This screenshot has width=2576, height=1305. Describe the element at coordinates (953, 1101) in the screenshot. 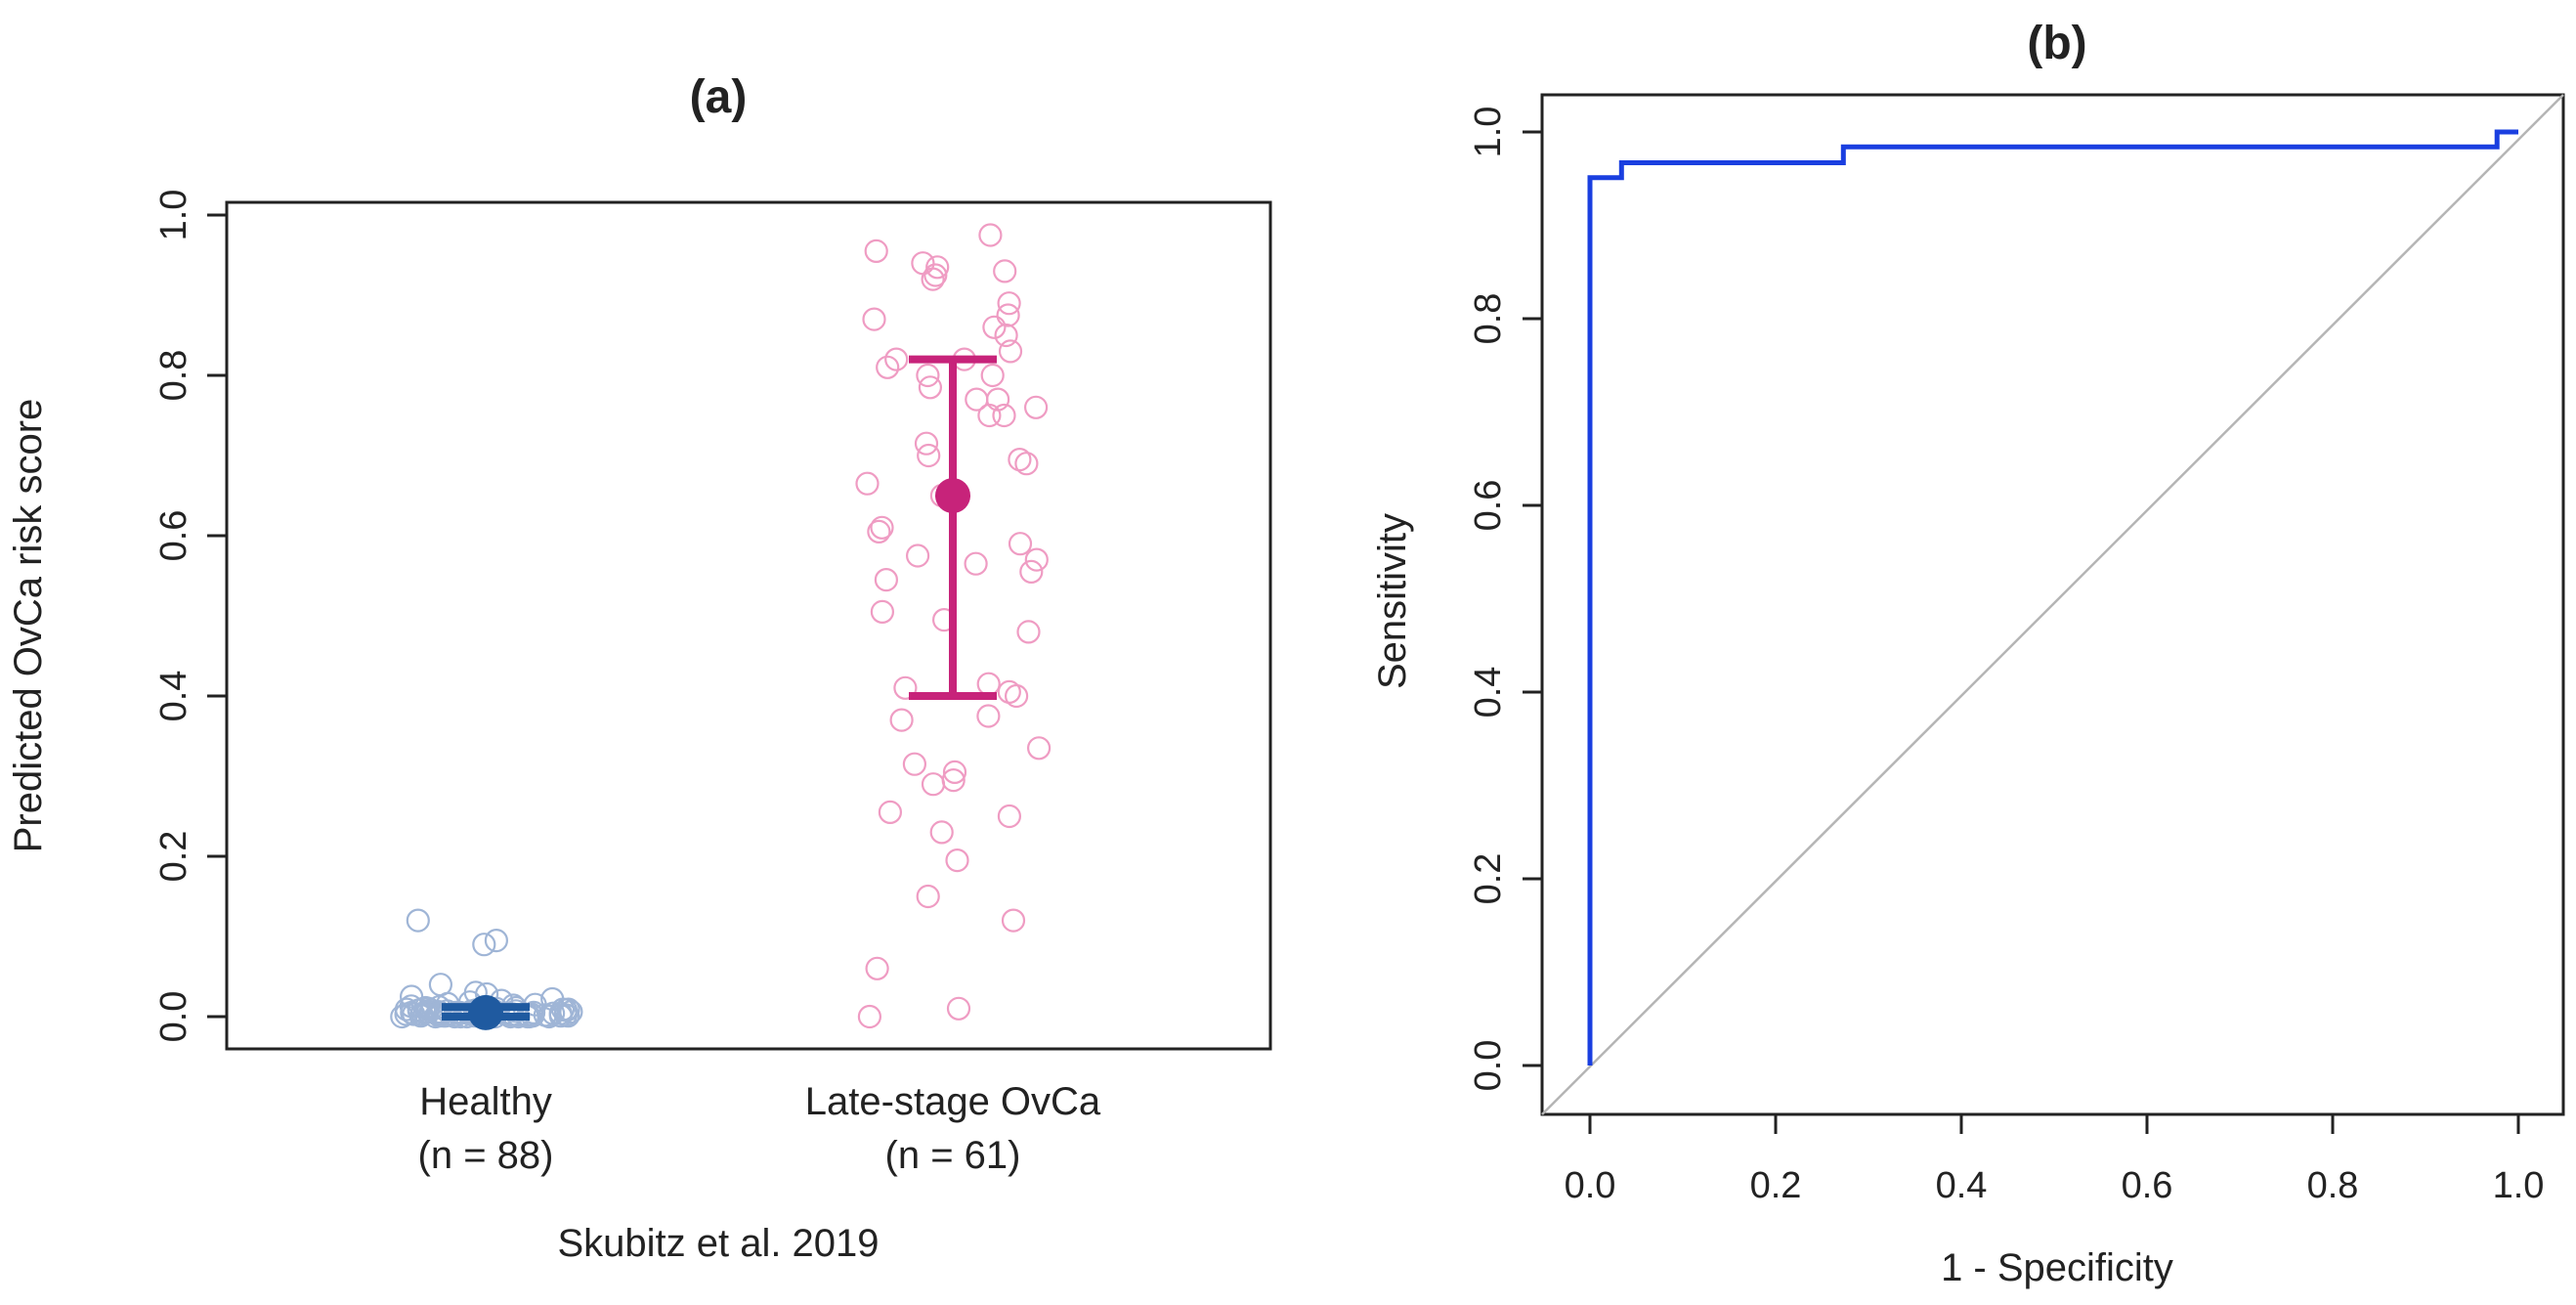

I see `group-ovca-label: Late-stage OvCa` at that location.